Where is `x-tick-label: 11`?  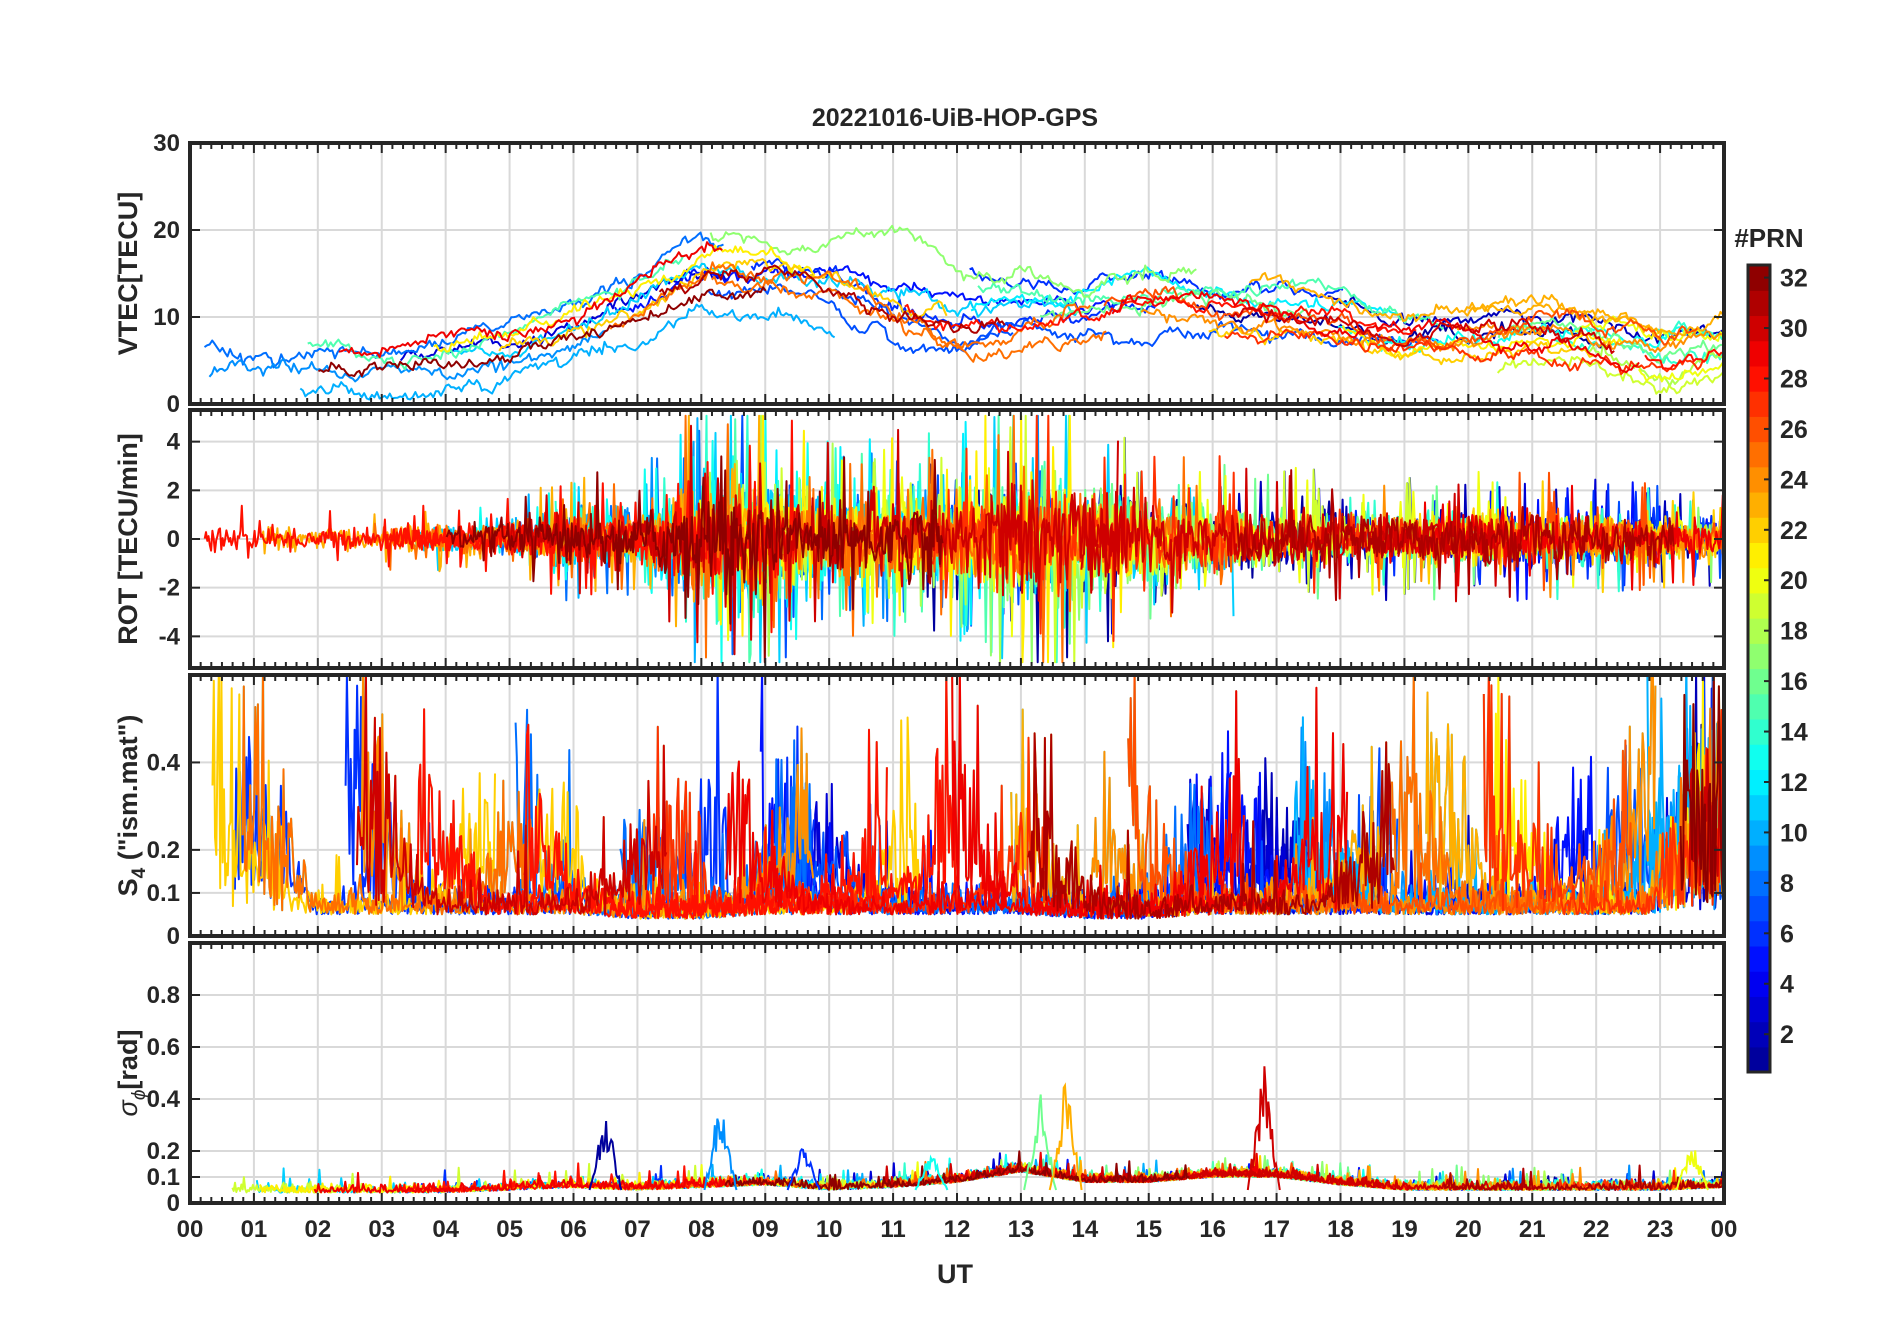 x-tick-label: 11 is located at coordinates (892, 1229).